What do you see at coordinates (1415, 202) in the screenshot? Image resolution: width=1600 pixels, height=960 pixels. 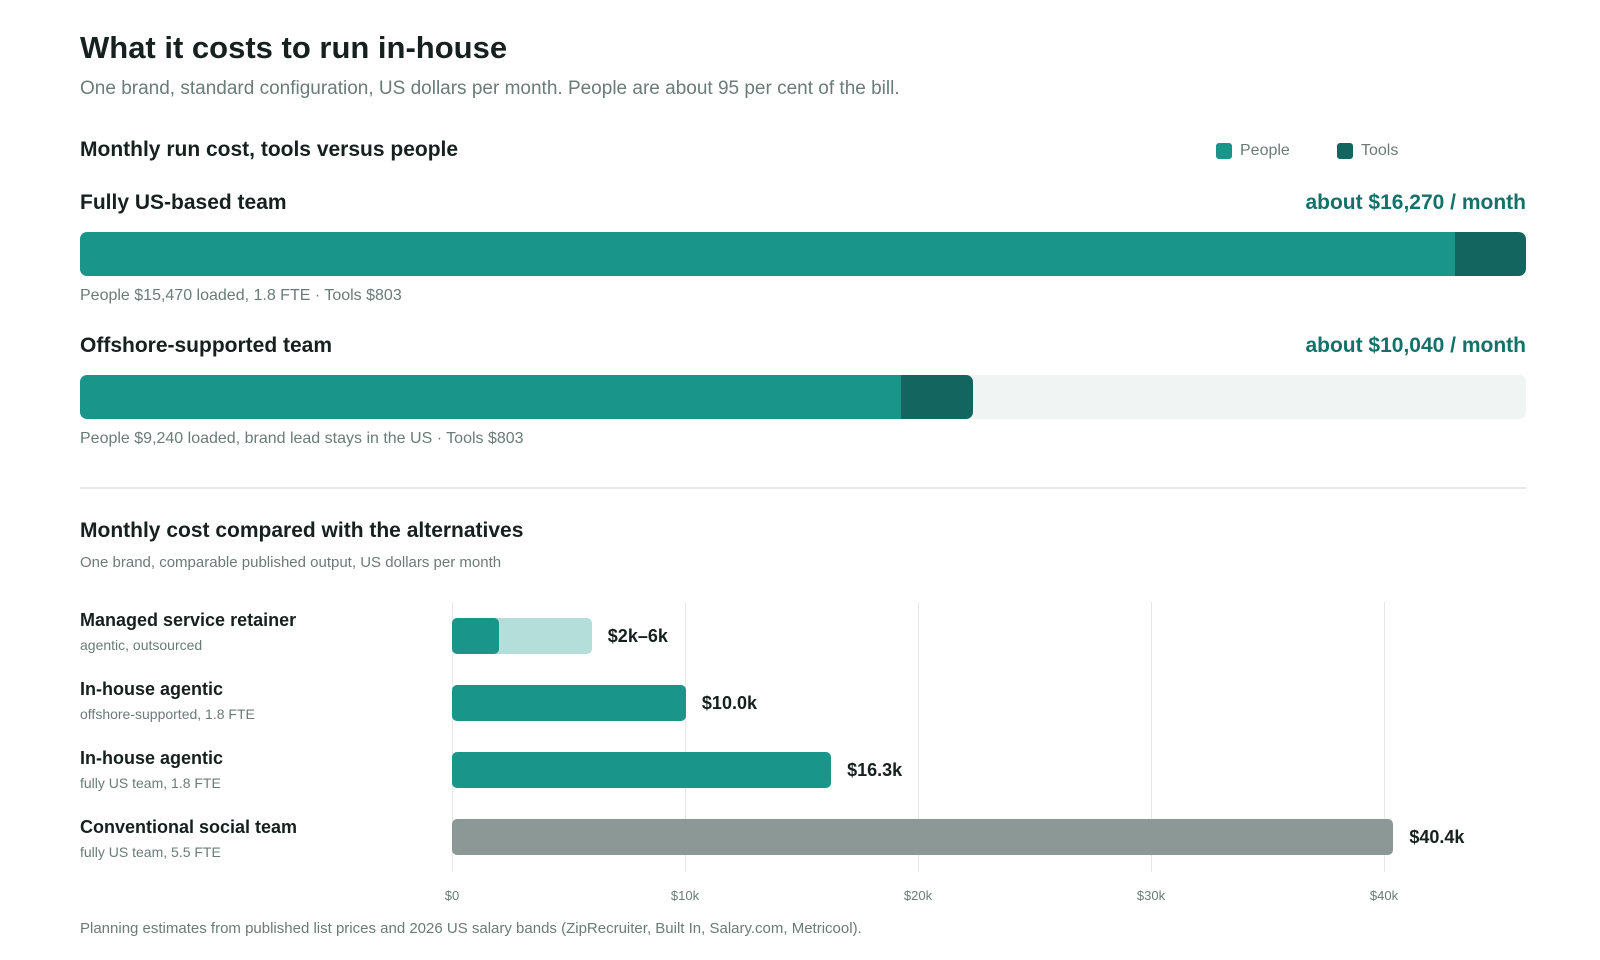 I see `row-total-us-team: about $16,270 / month` at bounding box center [1415, 202].